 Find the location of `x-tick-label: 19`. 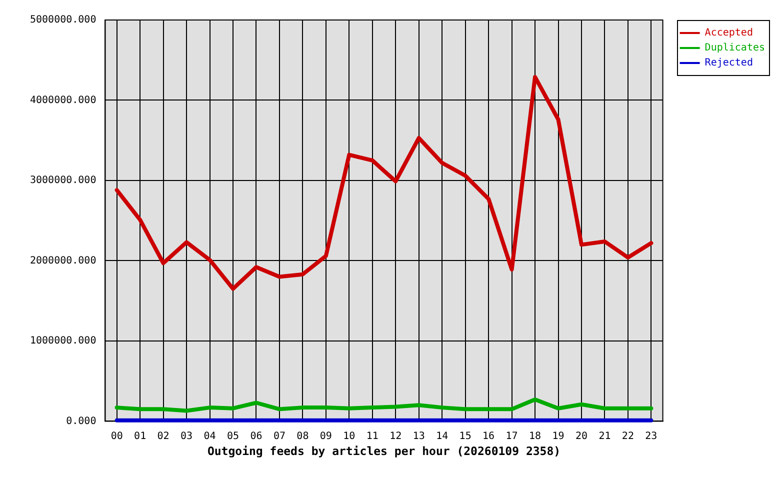

x-tick-label: 19 is located at coordinates (558, 436).